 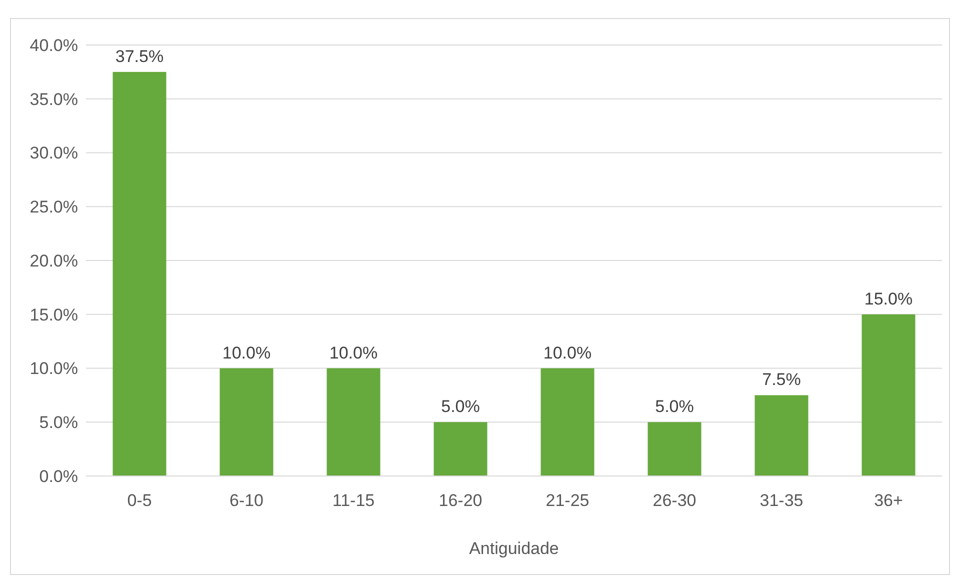 What do you see at coordinates (888, 500) in the screenshot?
I see `x-tick-label: 36+` at bounding box center [888, 500].